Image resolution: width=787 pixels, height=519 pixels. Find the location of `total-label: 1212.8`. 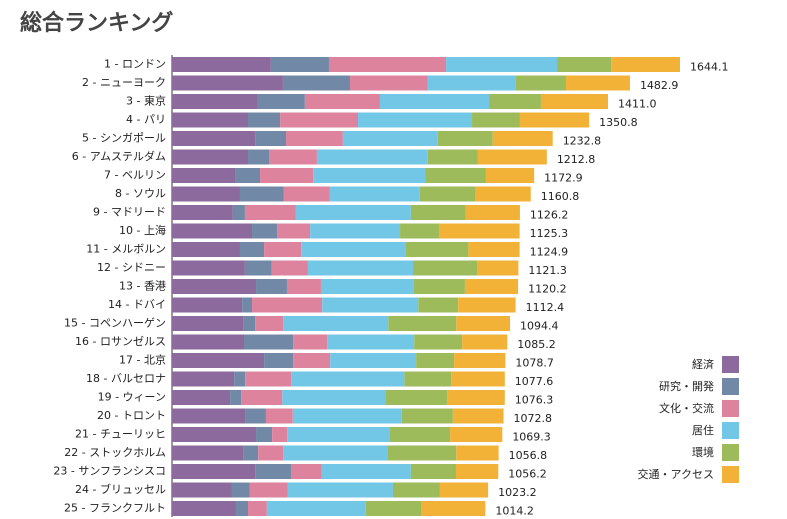

total-label: 1212.8 is located at coordinates (576, 159).